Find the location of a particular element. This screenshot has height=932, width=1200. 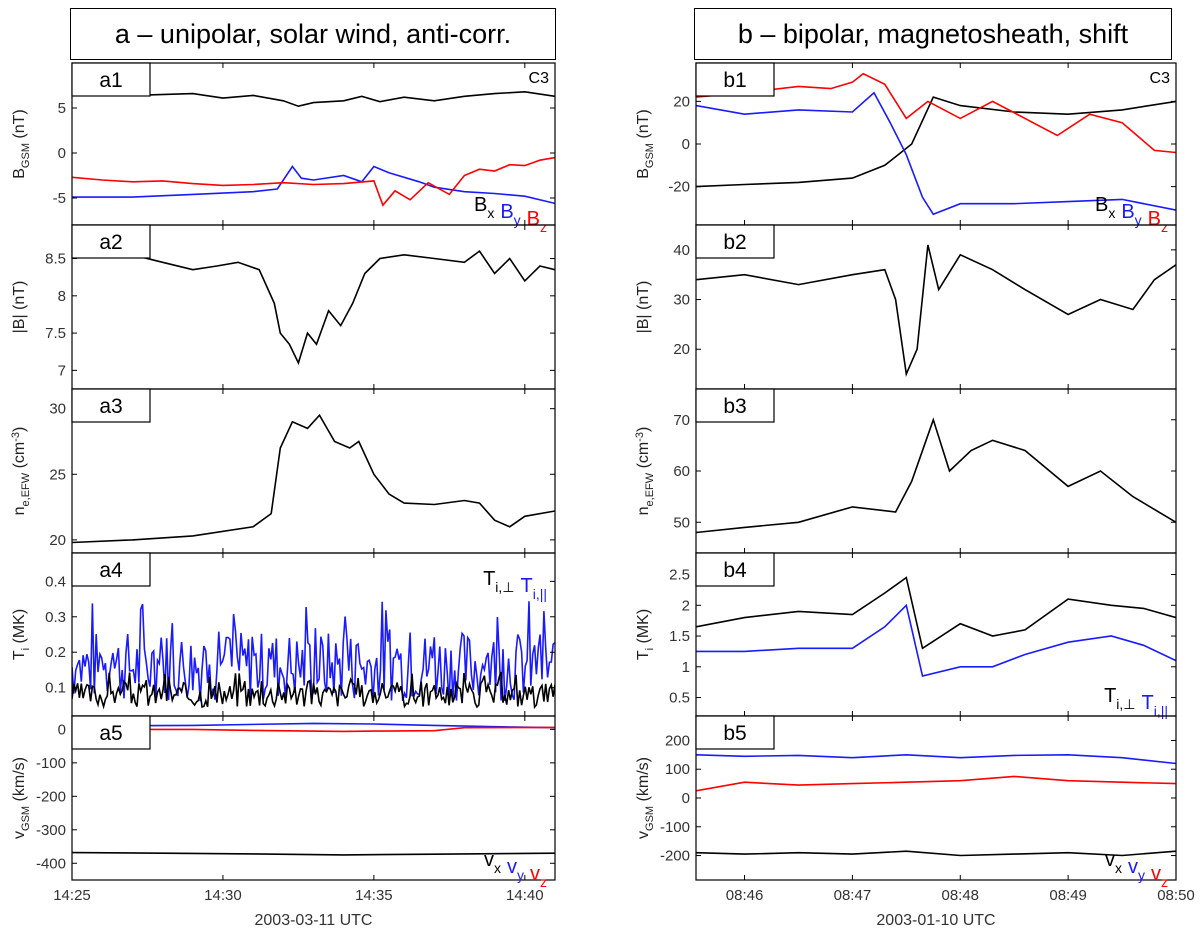

ytick-label-a1: 5 is located at coordinates (62, 108).